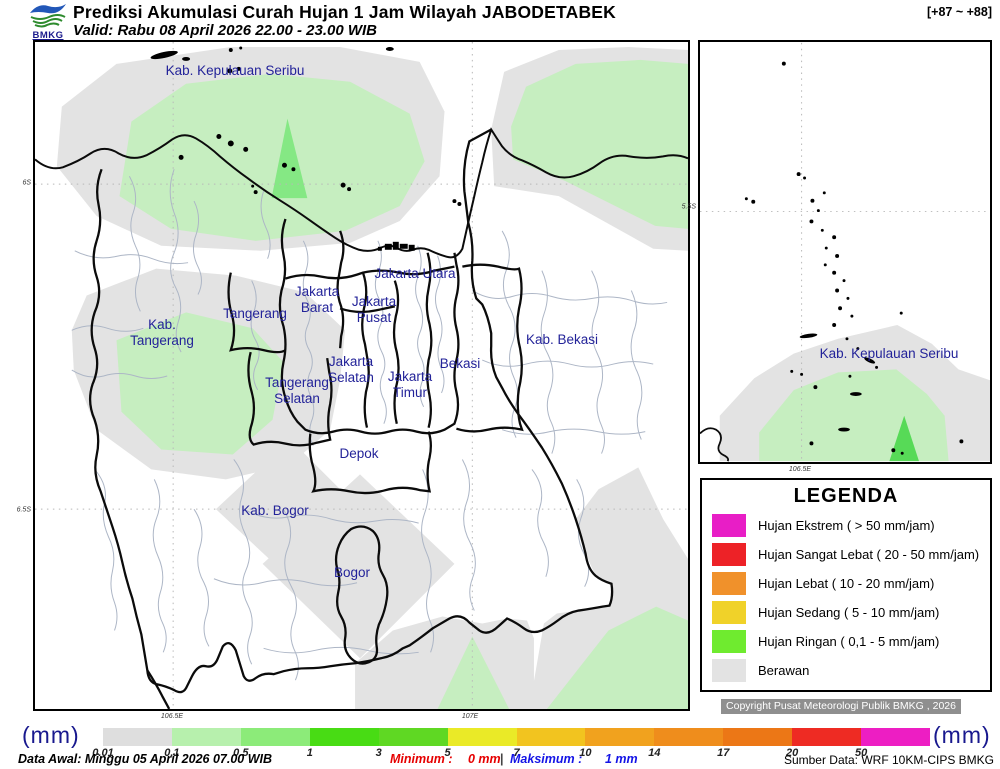 The width and height of the screenshot is (1000, 769). Describe the element at coordinates (374, 309) in the screenshot. I see `region-label: Jakarta Pusat` at that location.